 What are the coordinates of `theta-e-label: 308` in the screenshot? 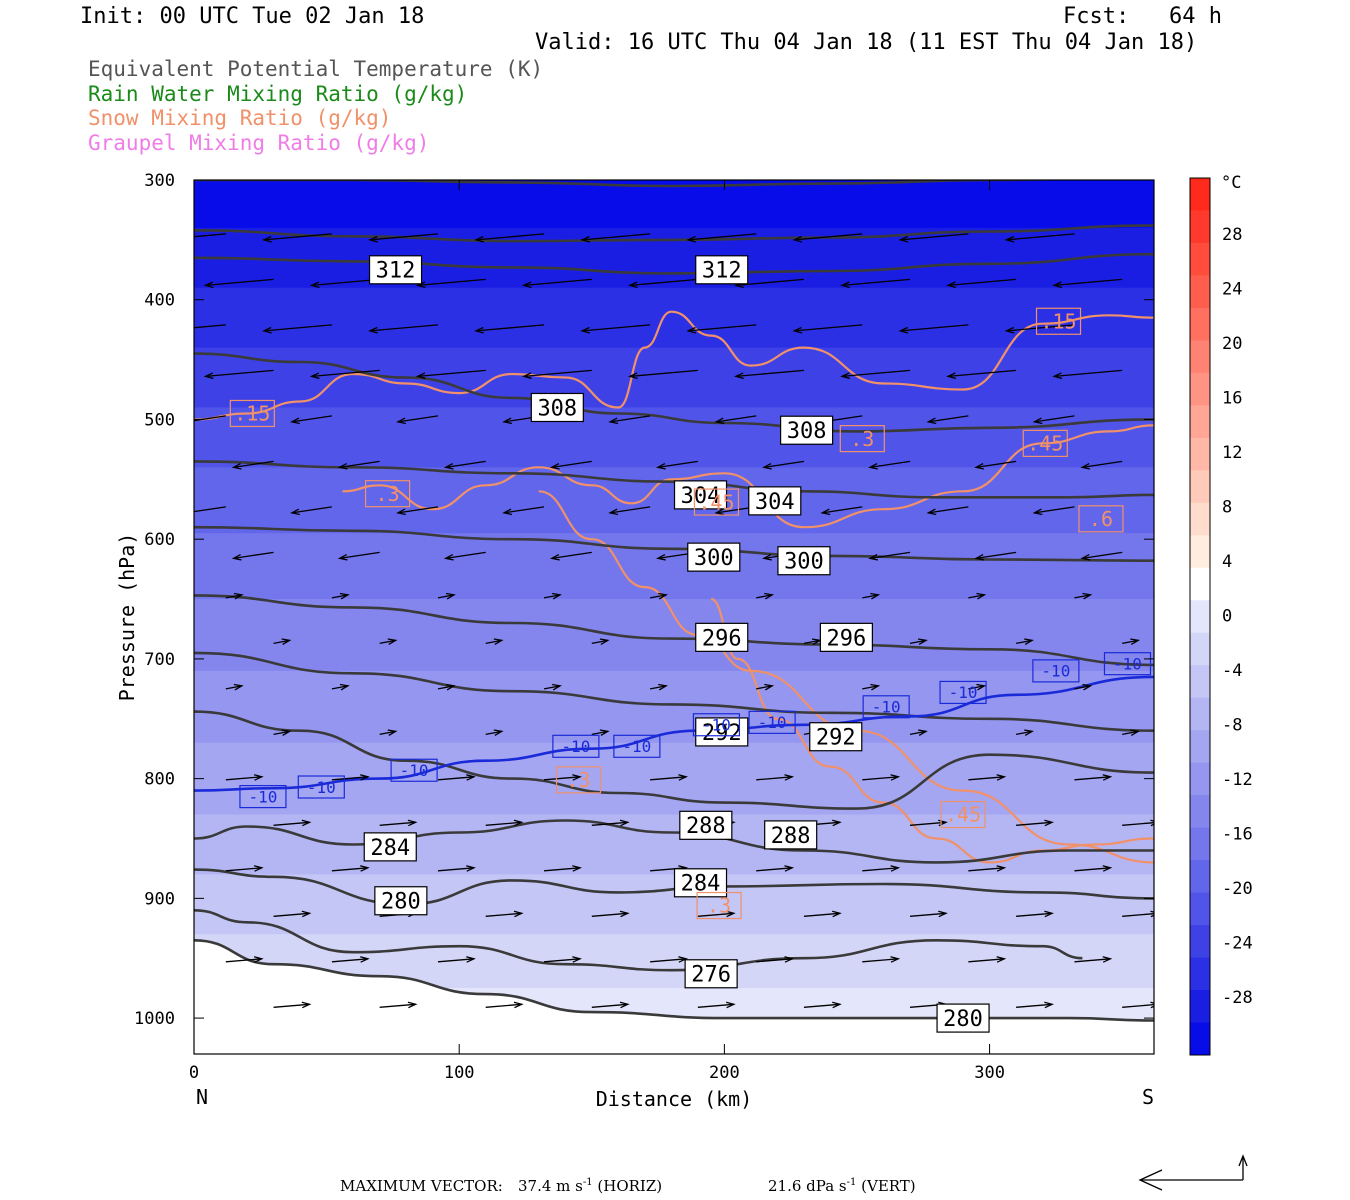 It's located at (807, 431).